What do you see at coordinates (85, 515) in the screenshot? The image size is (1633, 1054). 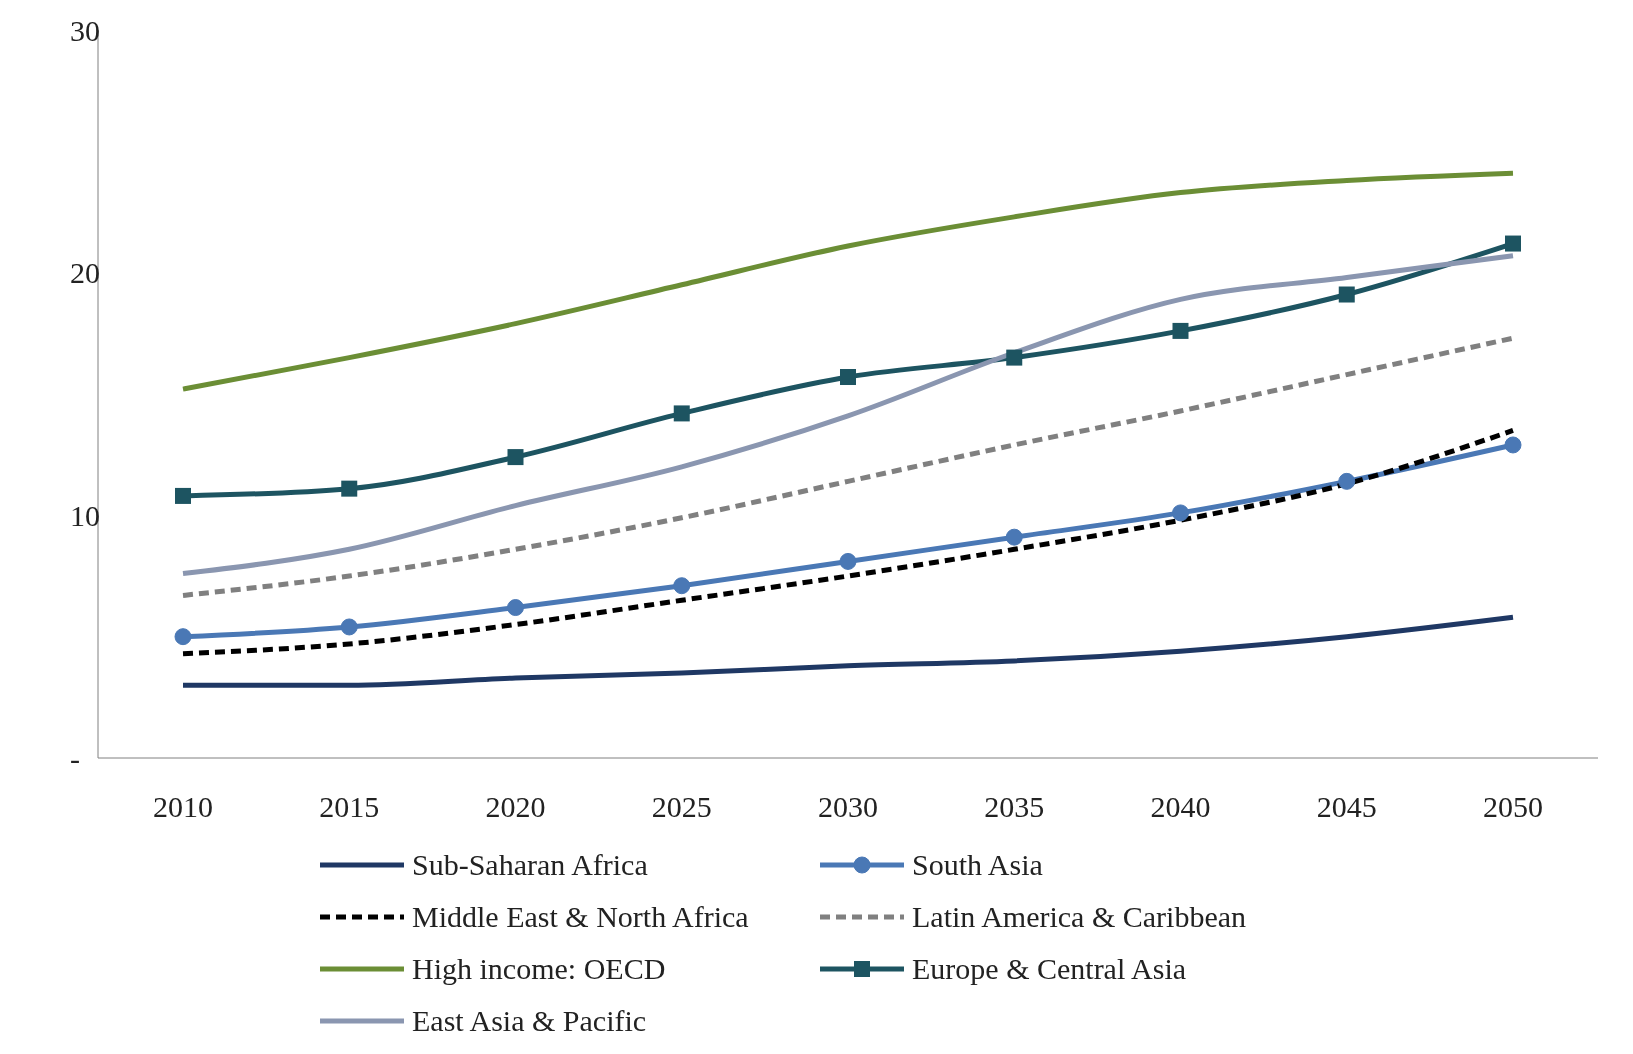 I see `y-tick-label: 10` at bounding box center [85, 515].